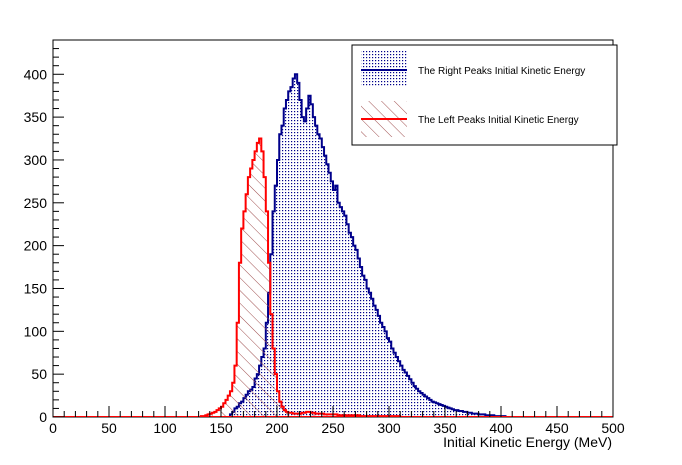 This screenshot has width=682, height=465. I want to click on y-tick-label: 350, so click(36, 117).